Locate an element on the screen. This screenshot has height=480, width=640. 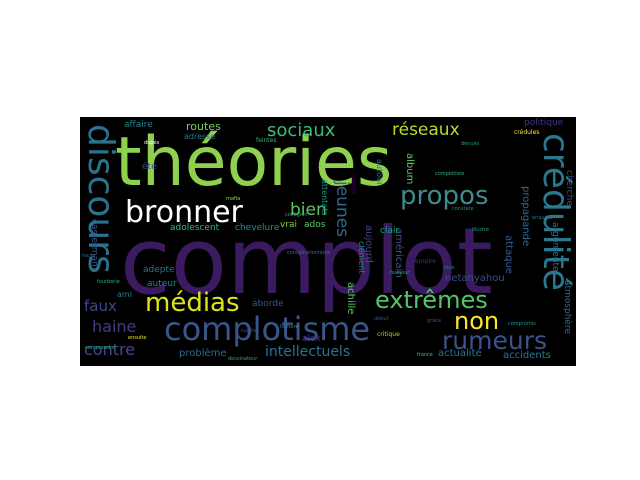
word-enquete: enquête is located at coordinates (542, 218).